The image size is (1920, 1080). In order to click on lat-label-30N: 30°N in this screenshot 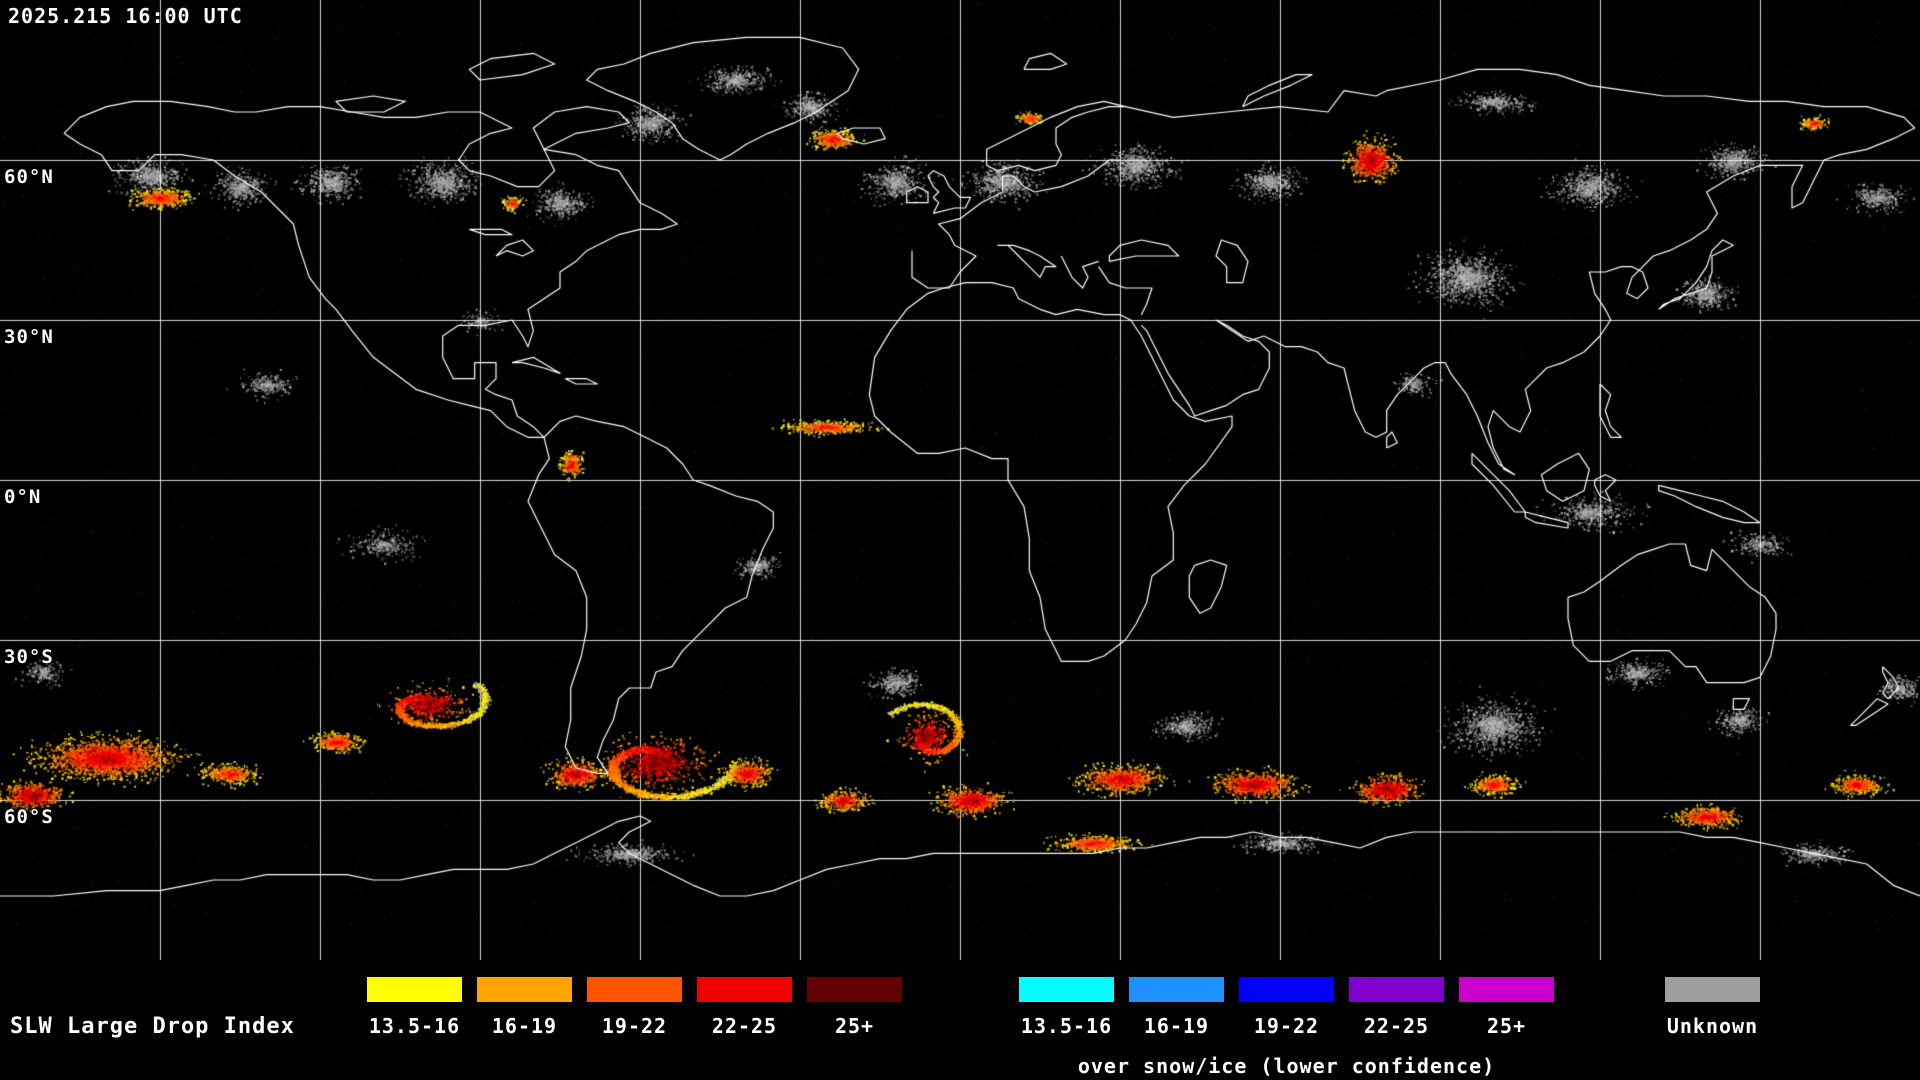, I will do `click(29, 337)`.